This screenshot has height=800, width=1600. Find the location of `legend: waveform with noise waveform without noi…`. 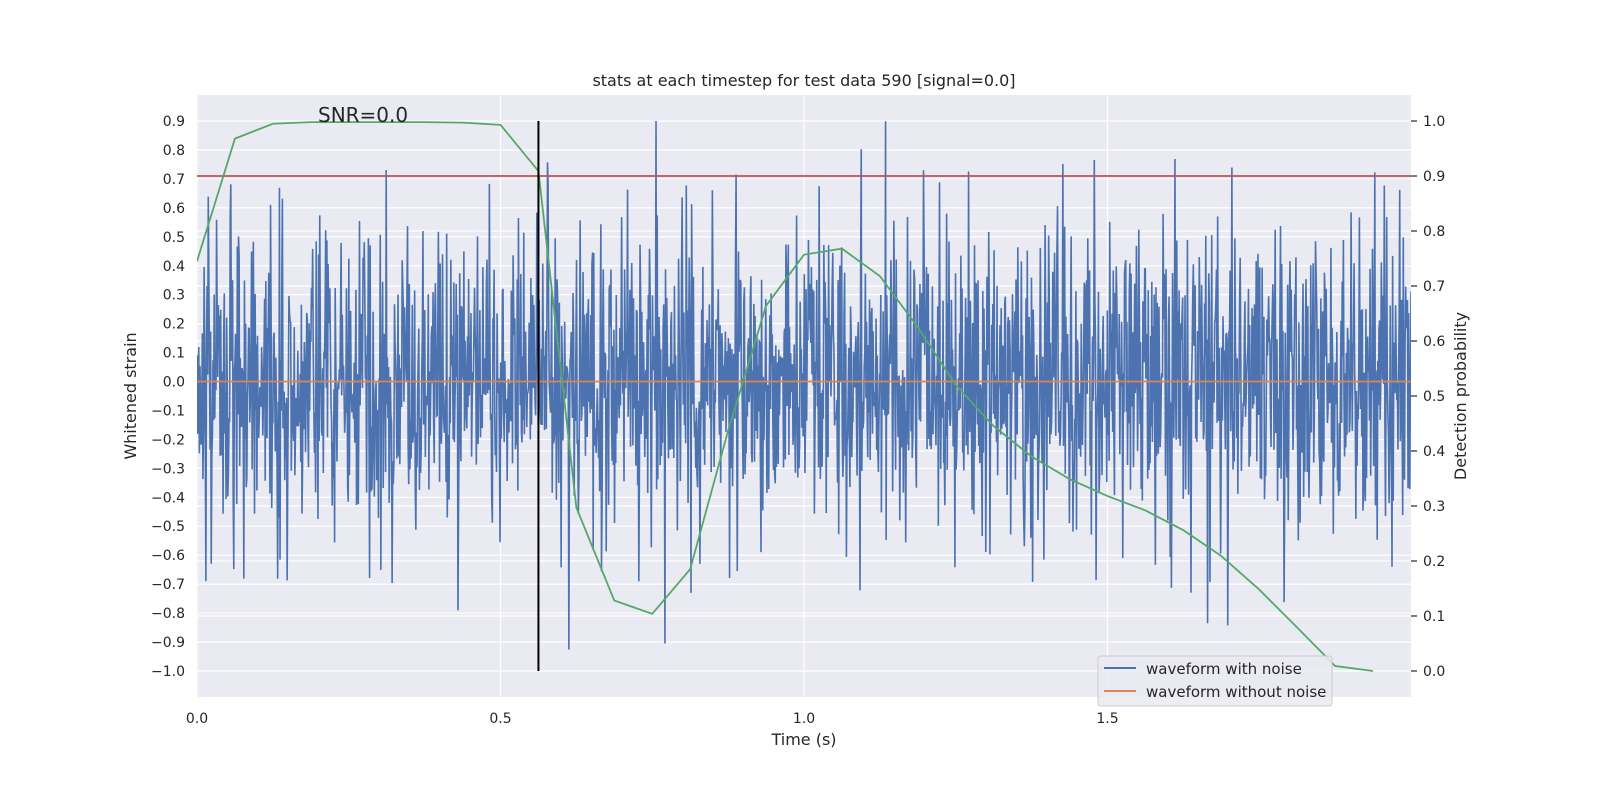

legend: waveform with noise waveform without noi… is located at coordinates (1215, 681).